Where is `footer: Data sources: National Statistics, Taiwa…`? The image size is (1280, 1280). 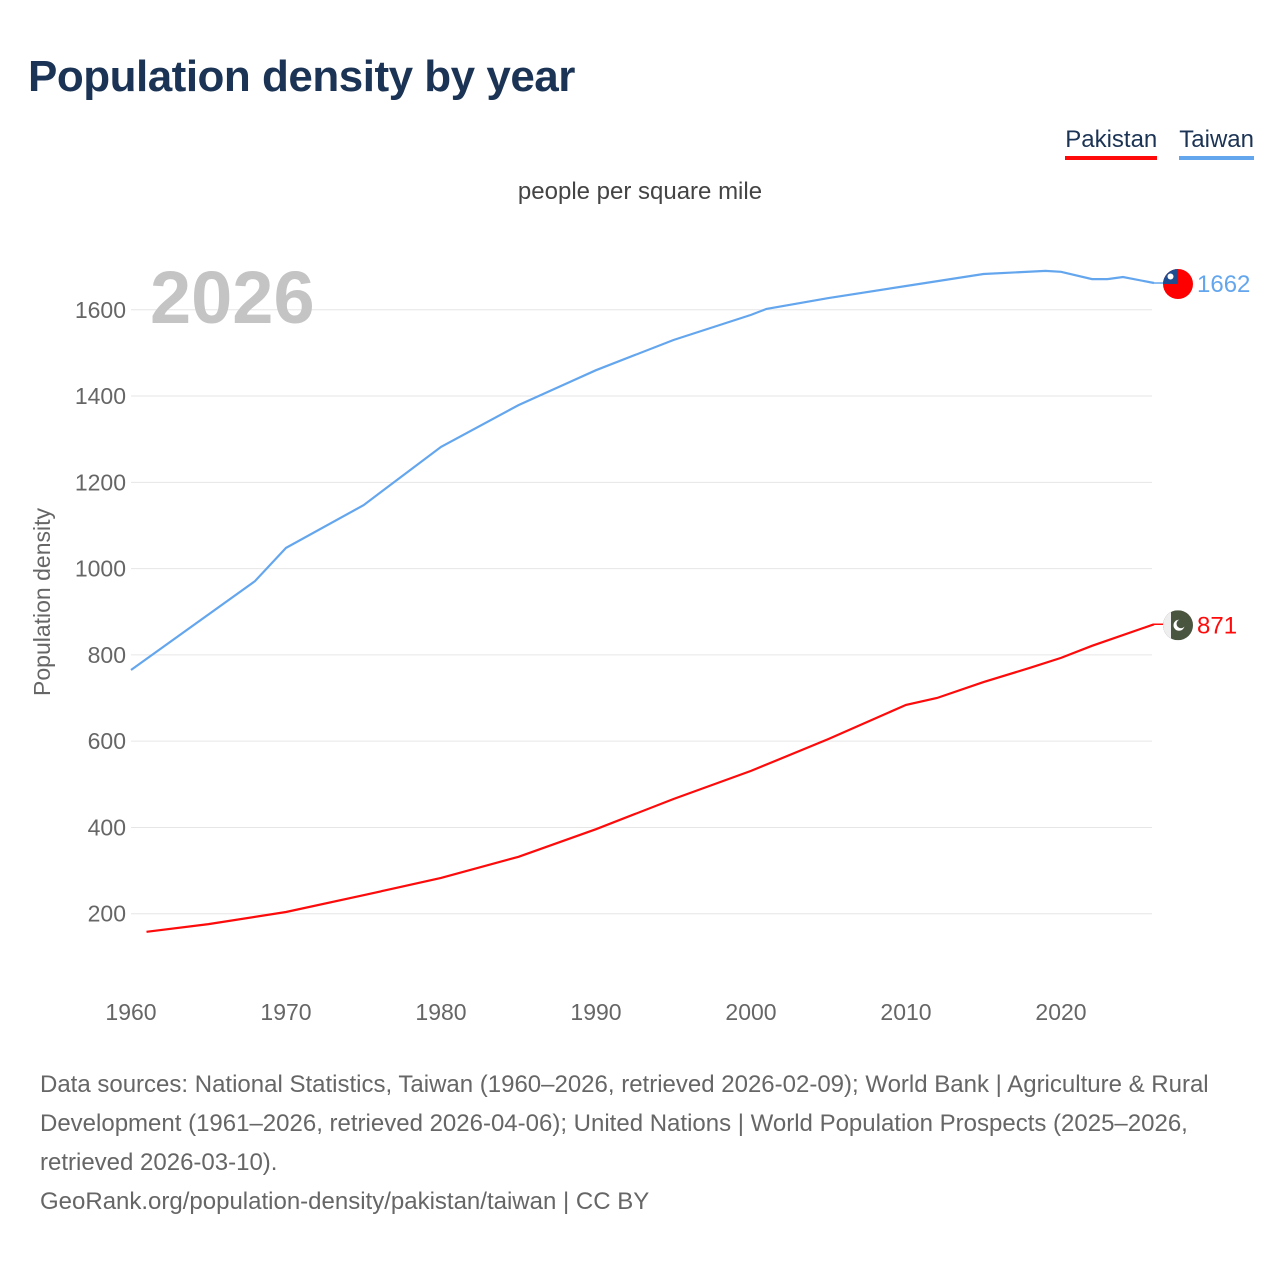 footer: Data sources: National Statistics, Taiwa… is located at coordinates (645, 1143).